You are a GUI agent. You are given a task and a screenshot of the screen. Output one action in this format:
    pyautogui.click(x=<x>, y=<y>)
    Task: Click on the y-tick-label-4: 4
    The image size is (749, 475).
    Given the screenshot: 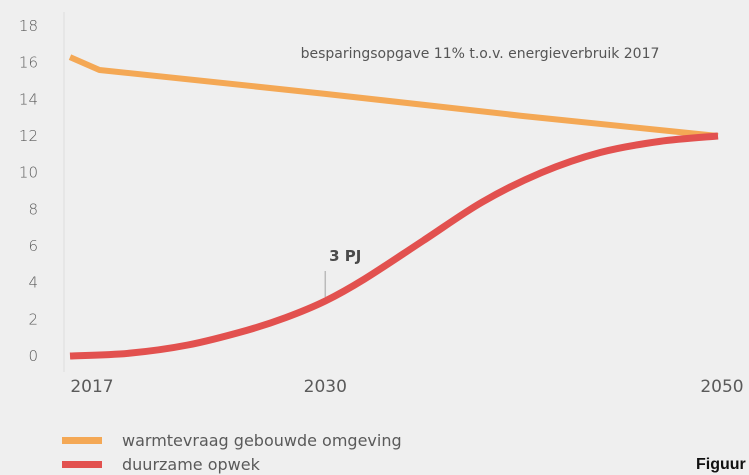 What is the action you would take?
    pyautogui.click(x=33, y=283)
    